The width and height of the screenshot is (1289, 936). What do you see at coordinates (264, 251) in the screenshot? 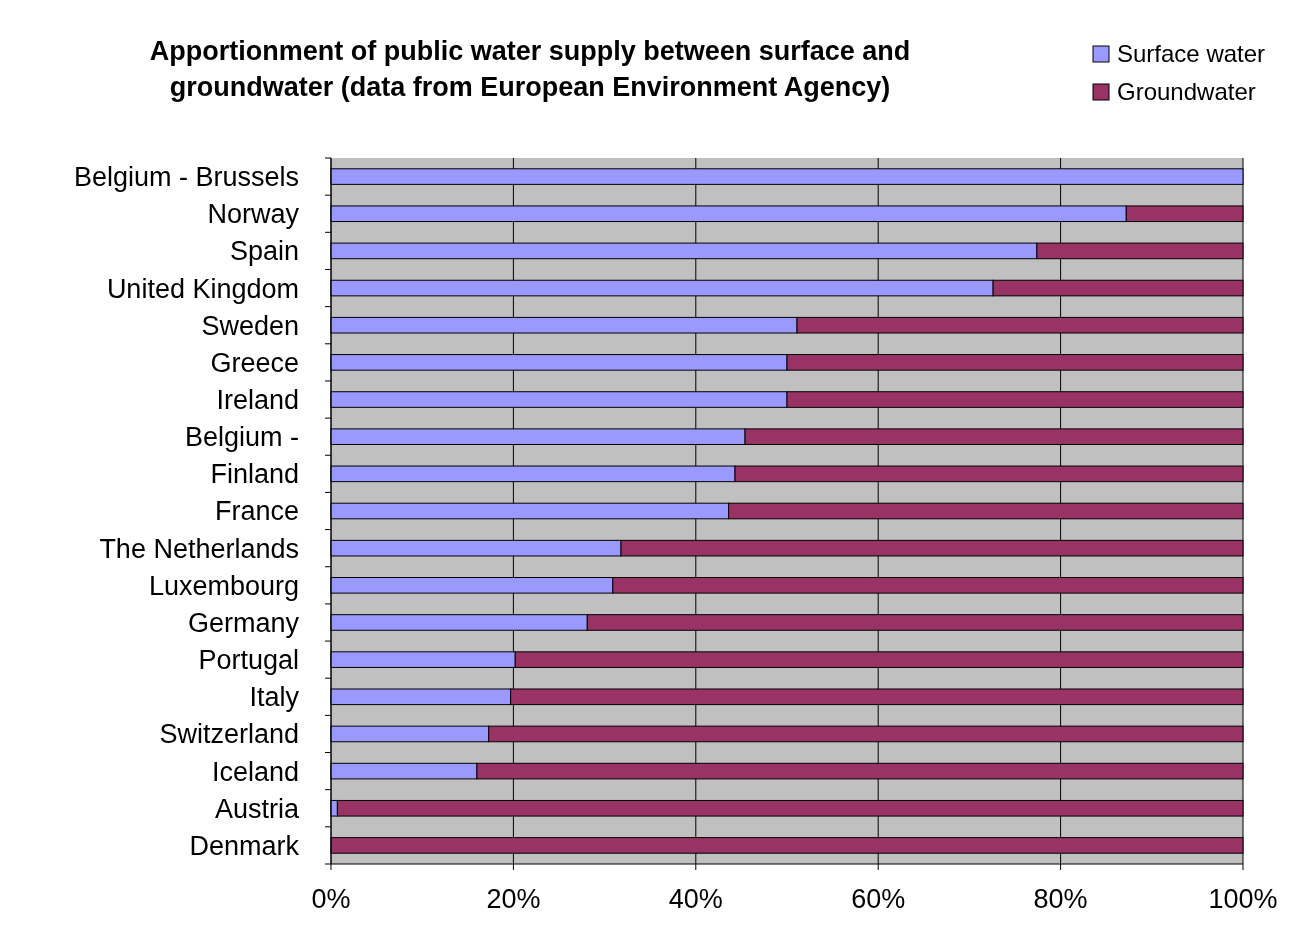
I see `y-tick-label: Spain` at bounding box center [264, 251].